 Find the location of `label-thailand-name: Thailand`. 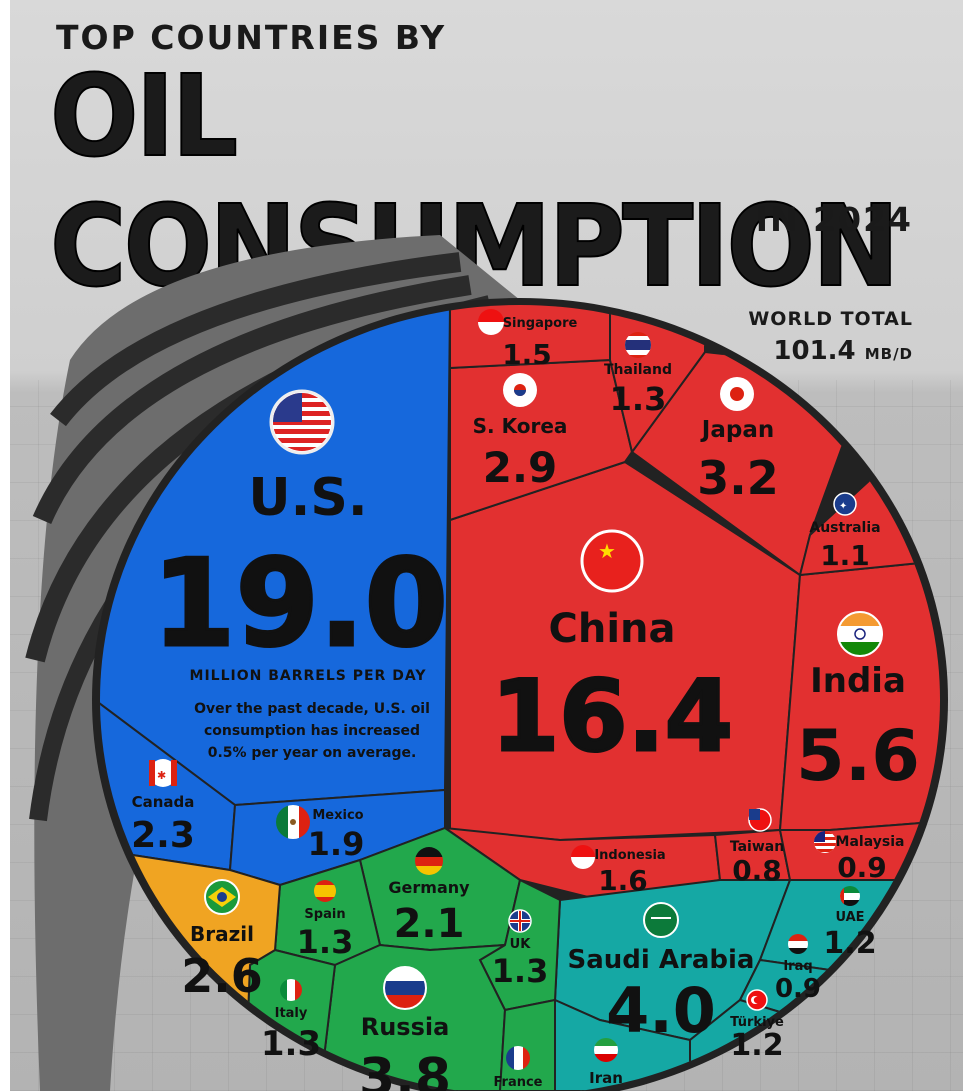

label-thailand-name: Thailand is located at coordinates (638, 370).